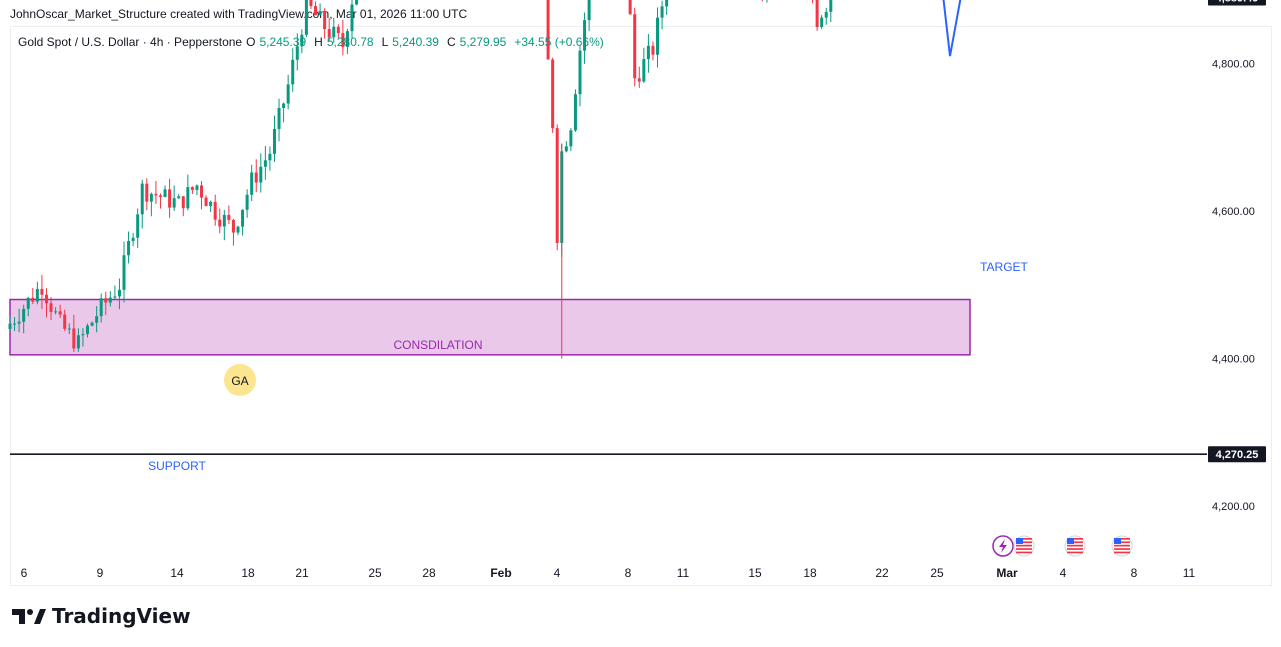  I want to click on y-tick-label: 4,400.00, so click(1233, 360).